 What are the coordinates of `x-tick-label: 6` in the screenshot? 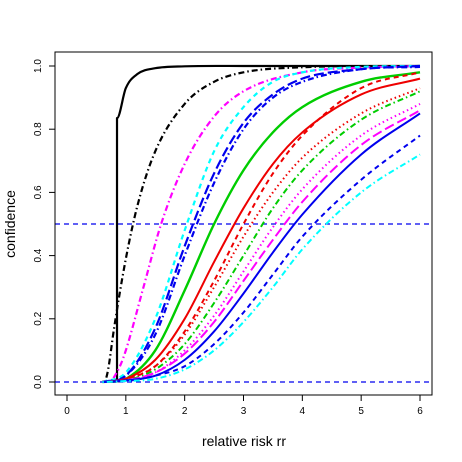 It's located at (420, 411).